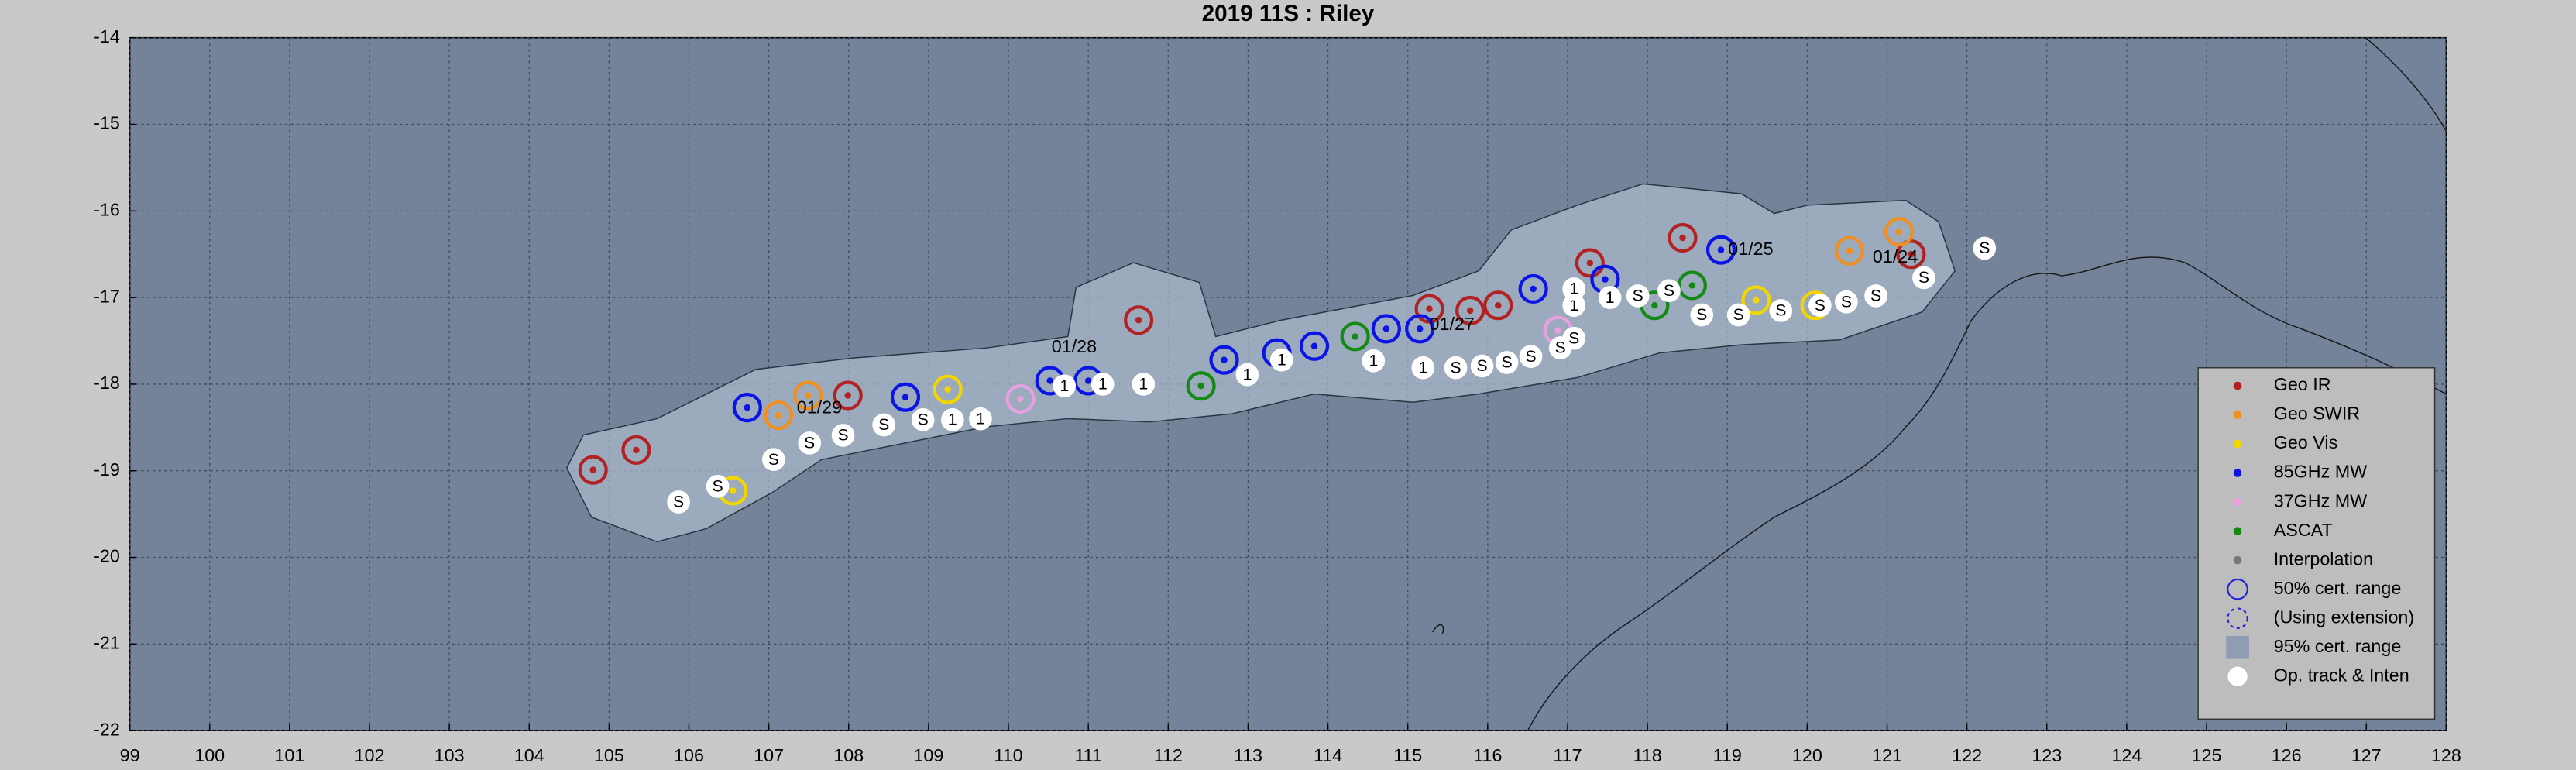  I want to click on y-tick-label: -21, so click(107, 642).